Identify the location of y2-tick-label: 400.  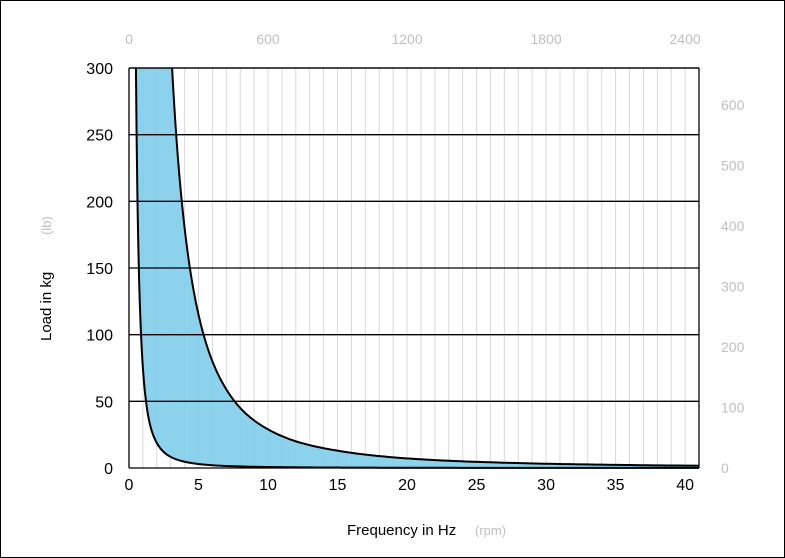
(733, 226).